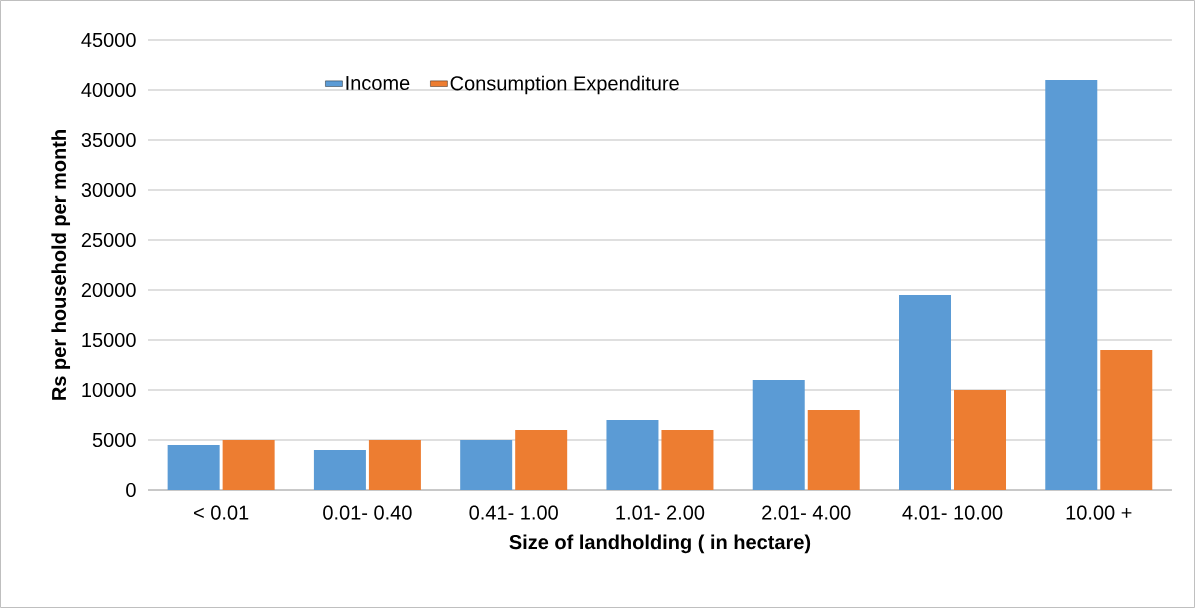 Image resolution: width=1195 pixels, height=608 pixels. Describe the element at coordinates (367, 512) in the screenshot. I see `x-tick-label: 0.01- 0.40` at that location.